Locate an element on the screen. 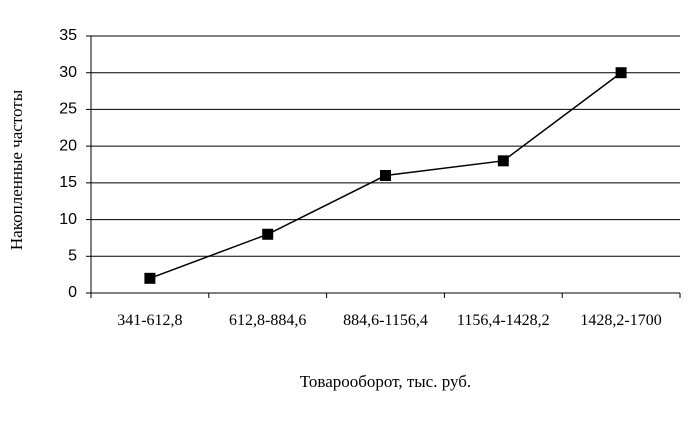 The height and width of the screenshot is (421, 697). y-tick-label: 35 is located at coordinates (68, 35).